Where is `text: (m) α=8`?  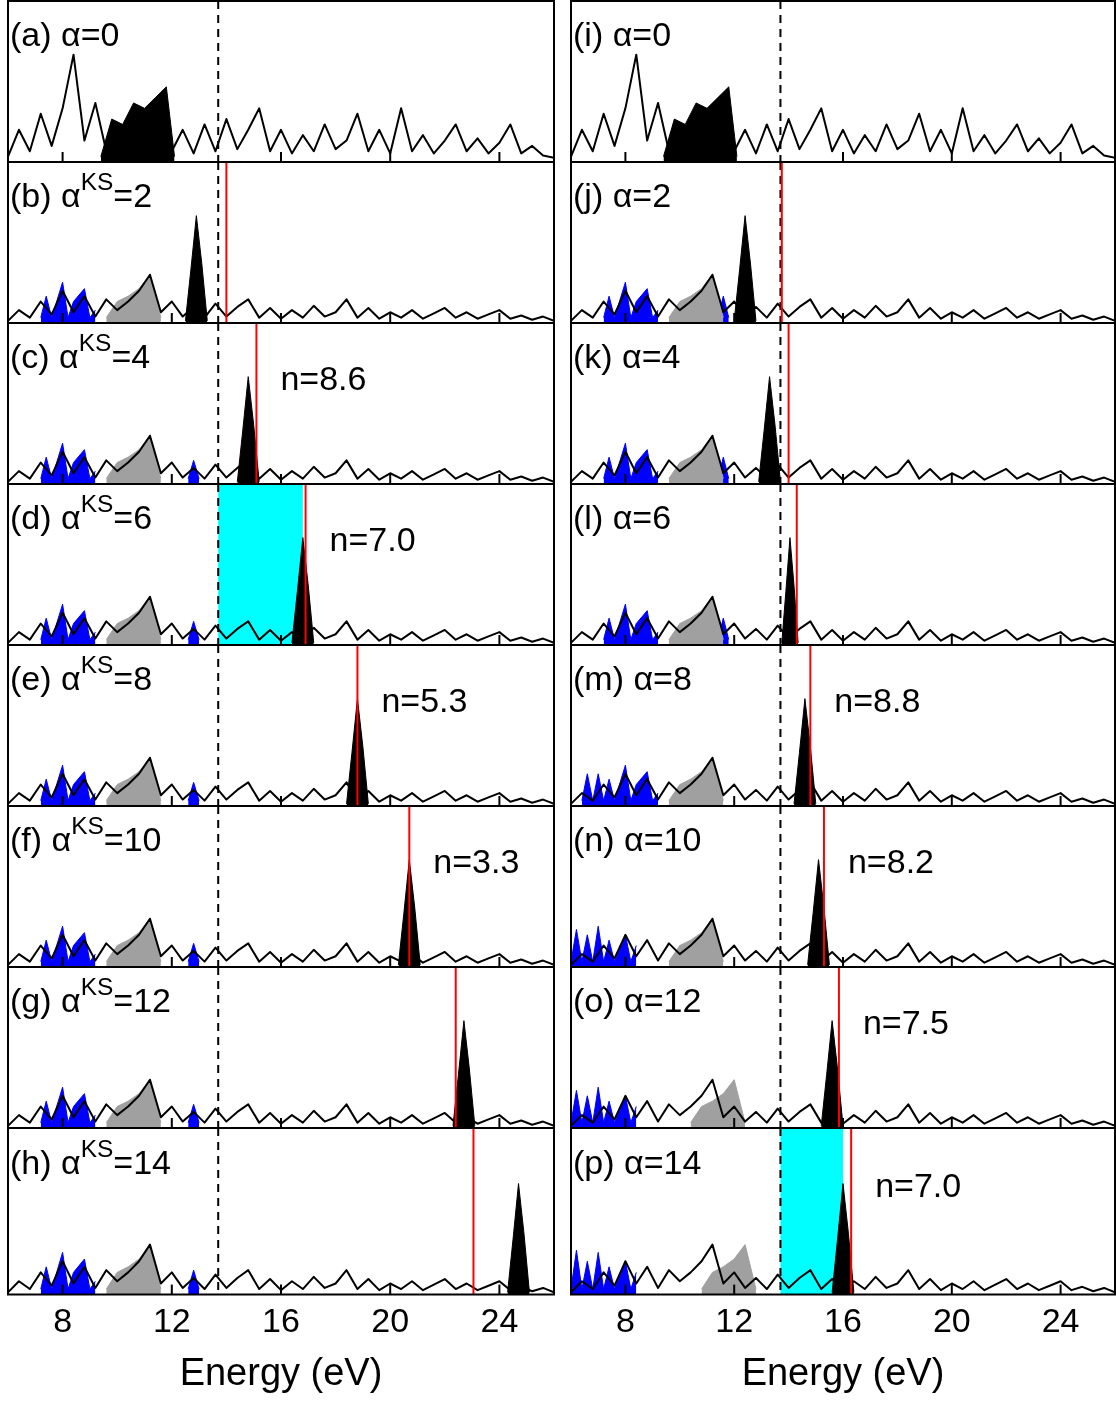
text: (m) α=8 is located at coordinates (632, 677).